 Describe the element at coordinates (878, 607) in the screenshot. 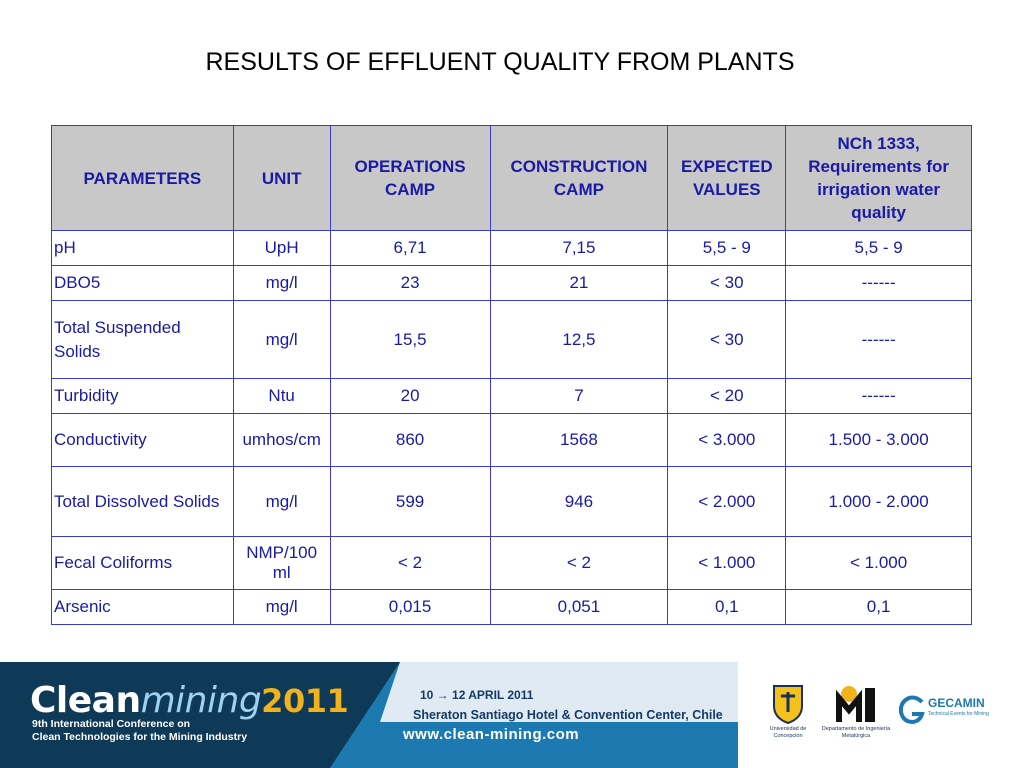

I see `cell-nch-1333: 0,1` at that location.